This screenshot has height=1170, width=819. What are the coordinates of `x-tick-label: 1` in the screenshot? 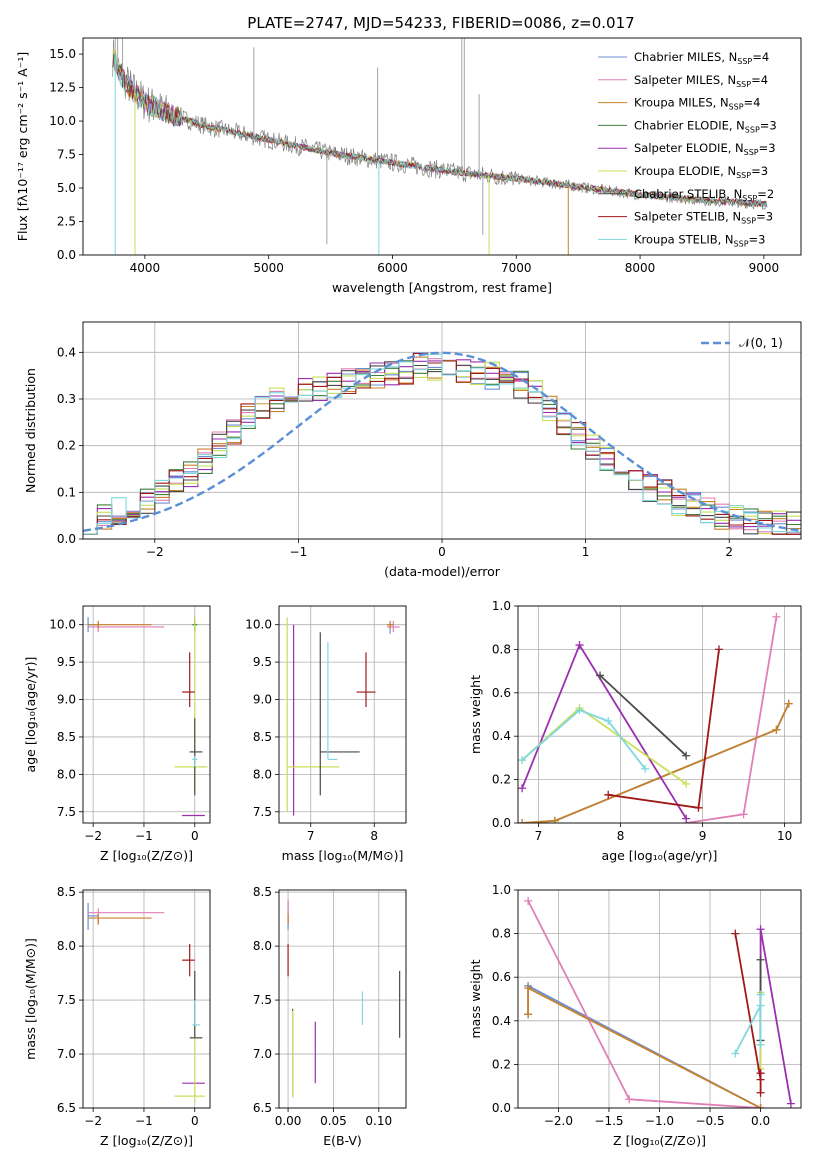 It's located at (586, 552).